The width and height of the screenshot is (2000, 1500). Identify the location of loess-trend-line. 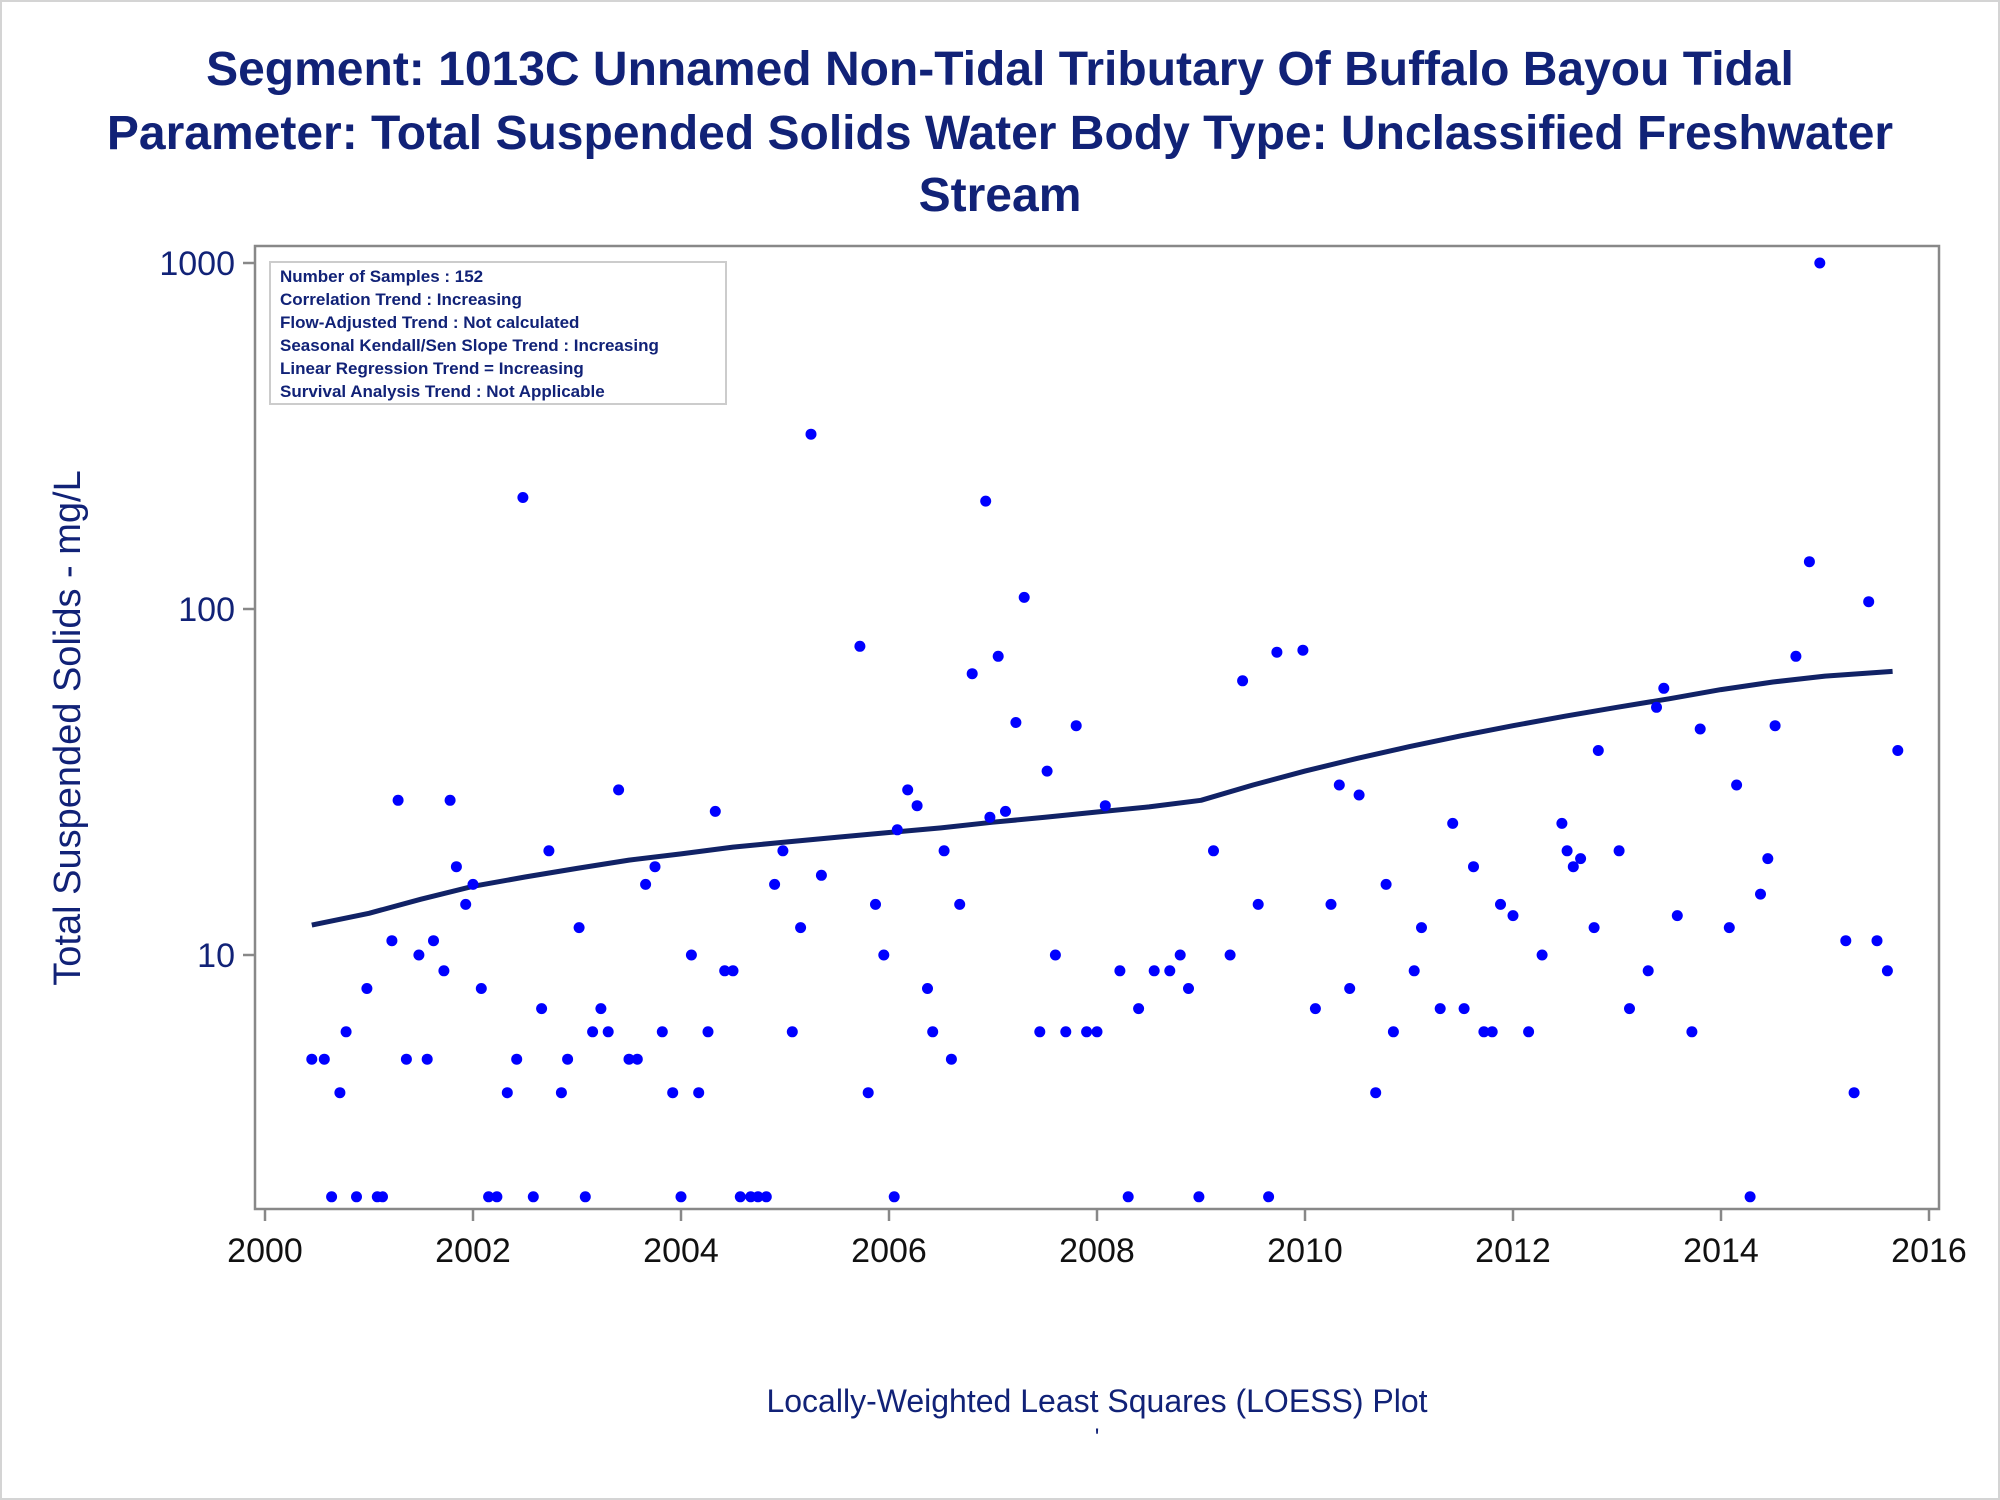
(1102, 798).